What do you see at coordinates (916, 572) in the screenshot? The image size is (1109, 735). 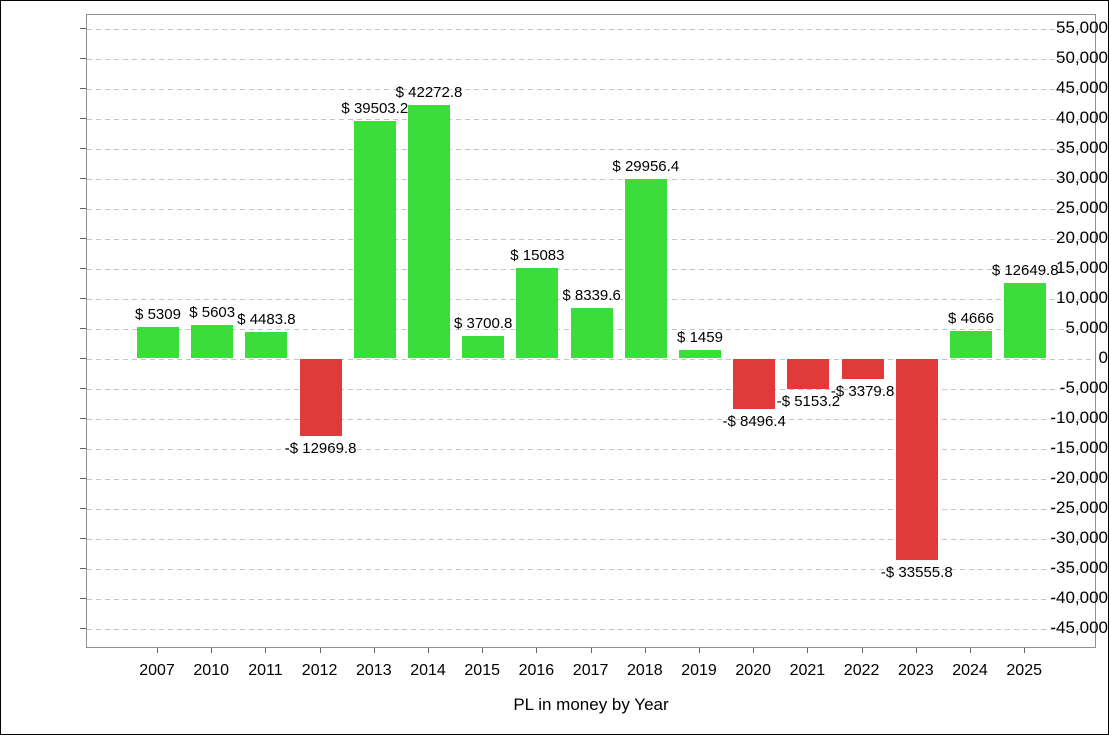 I see `bar-value-label: -$ 33555.8` at bounding box center [916, 572].